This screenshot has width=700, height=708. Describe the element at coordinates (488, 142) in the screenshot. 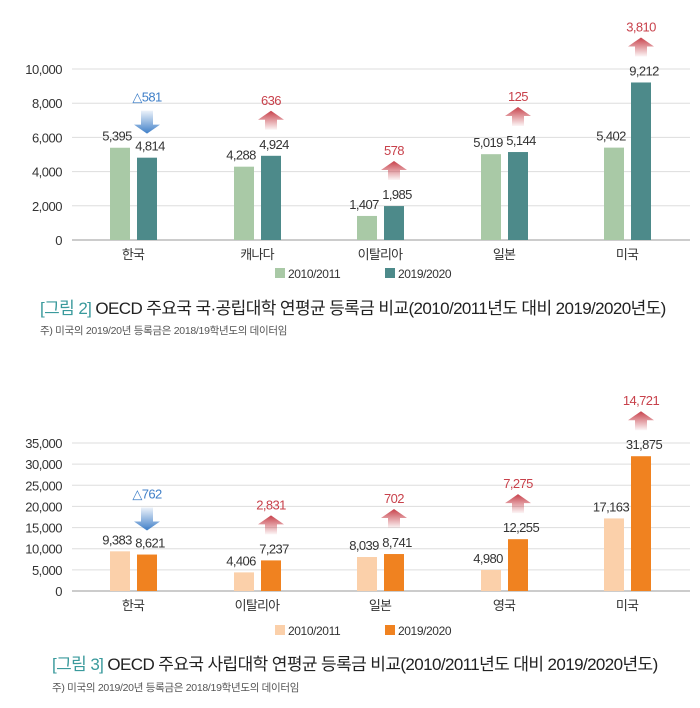

I see `value-label: 5,019` at that location.